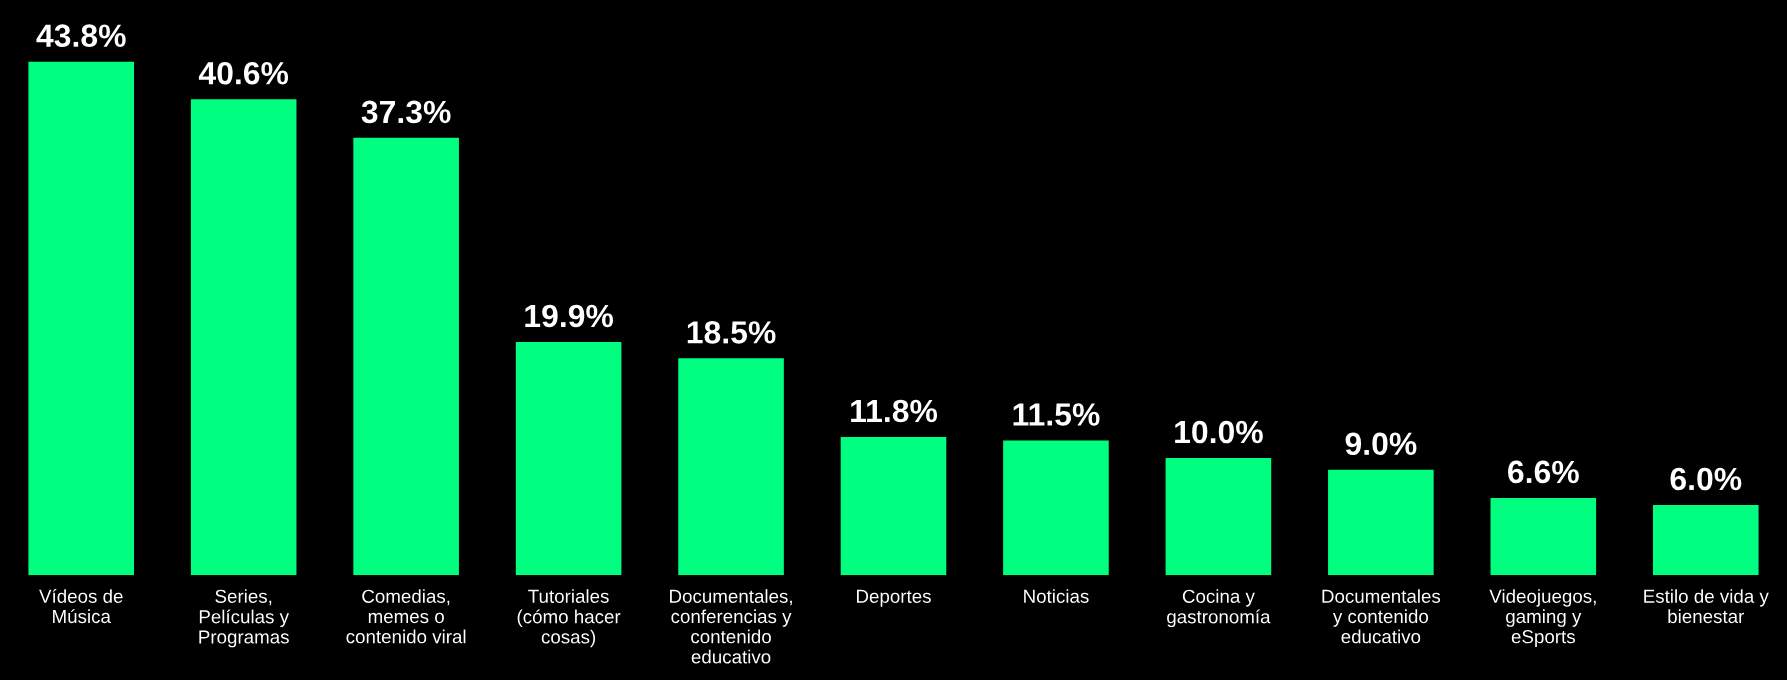 This screenshot has height=680, width=1787. Describe the element at coordinates (1056, 596) in the screenshot. I see `x-tick-label: Noticias` at that location.